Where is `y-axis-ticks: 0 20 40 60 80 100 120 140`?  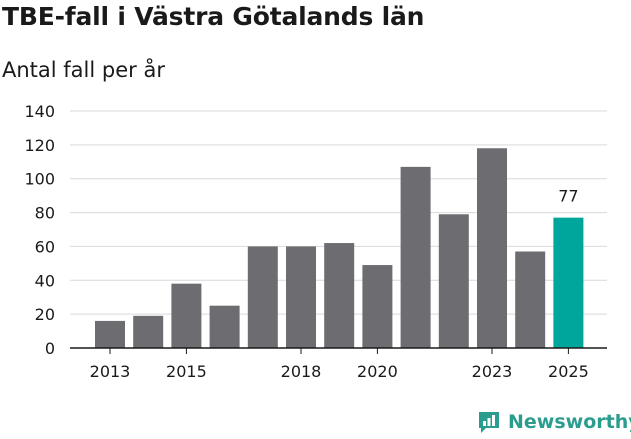
y-axis-ticks: 0 20 40 60 80 100 120 140 is located at coordinates (39, 230).